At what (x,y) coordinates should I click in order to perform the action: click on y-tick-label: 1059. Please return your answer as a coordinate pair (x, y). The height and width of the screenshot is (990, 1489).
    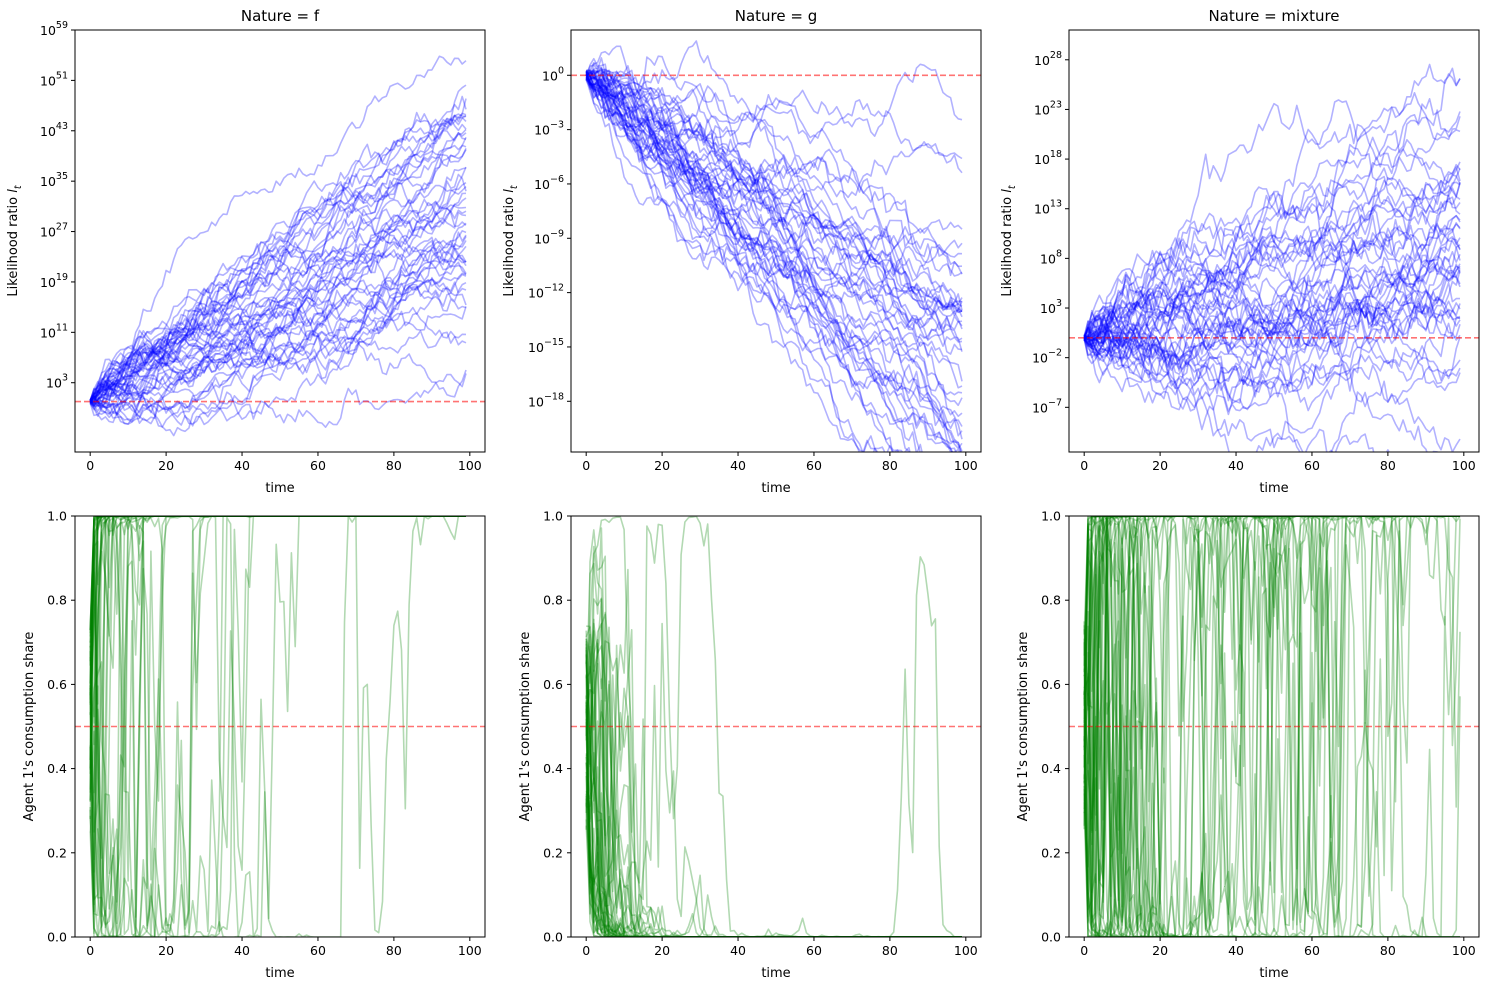
    Looking at the image, I should click on (54, 29).